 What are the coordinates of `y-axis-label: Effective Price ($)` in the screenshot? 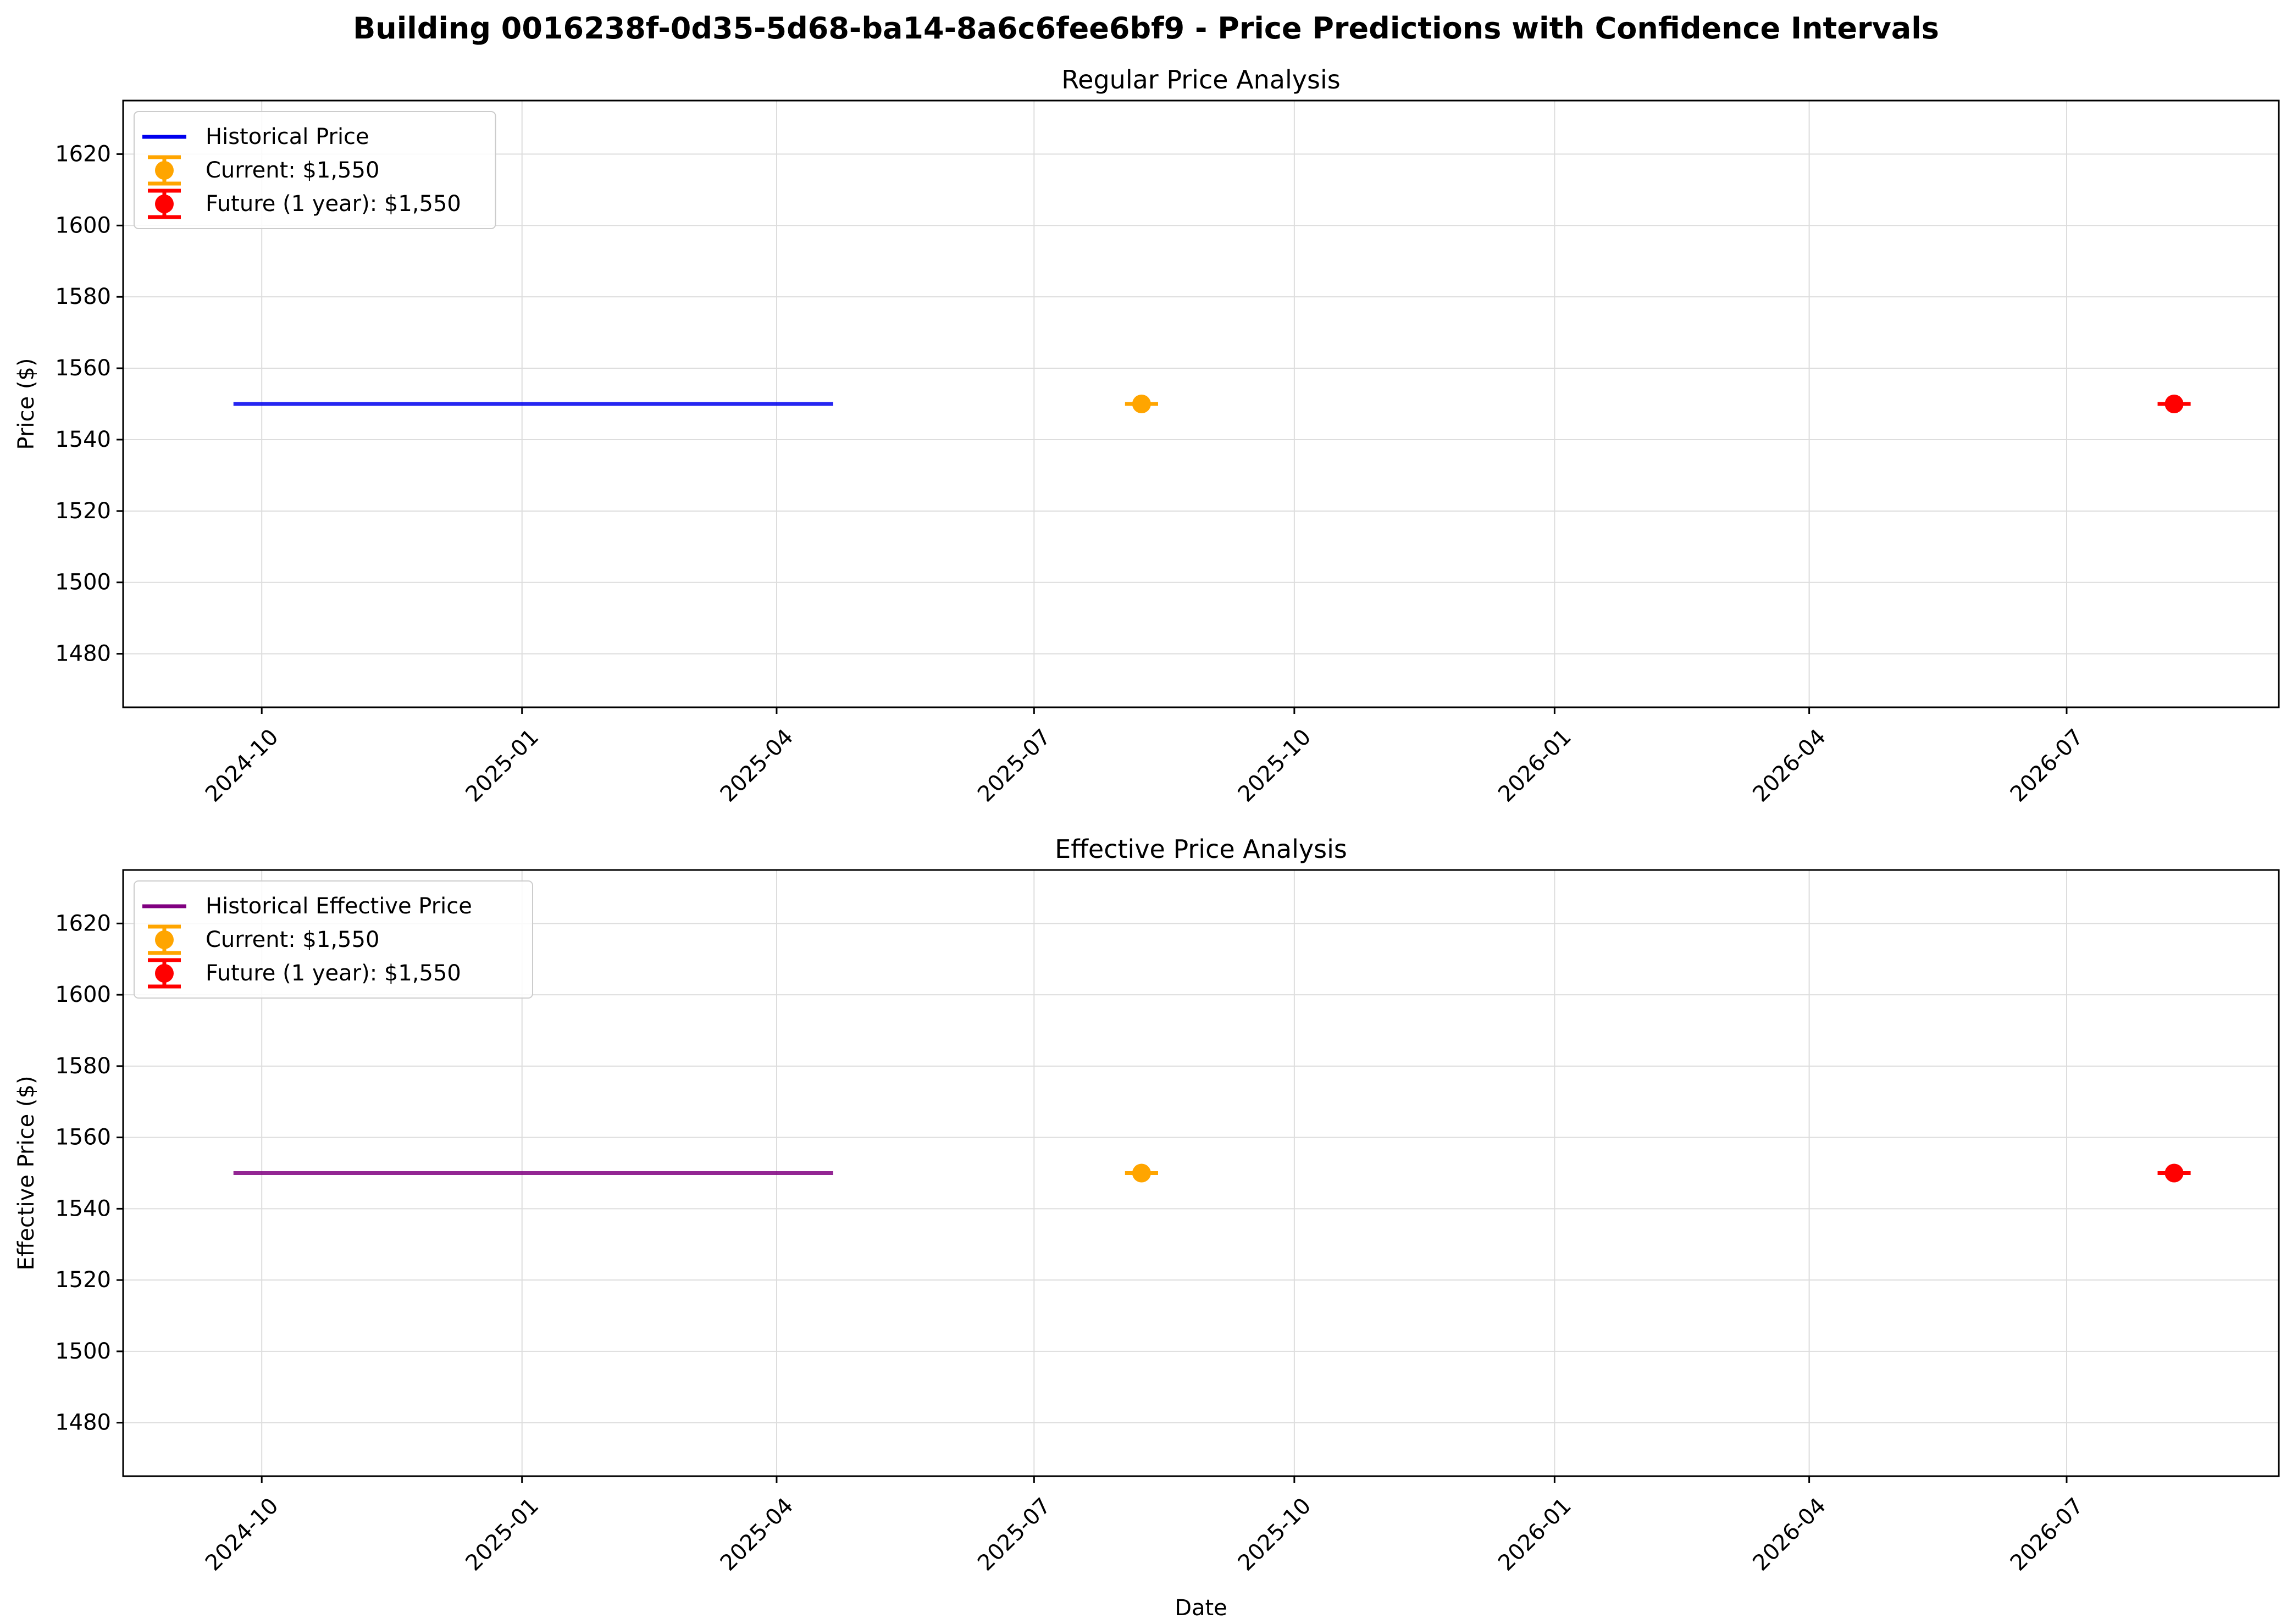 It's located at (26, 1173).